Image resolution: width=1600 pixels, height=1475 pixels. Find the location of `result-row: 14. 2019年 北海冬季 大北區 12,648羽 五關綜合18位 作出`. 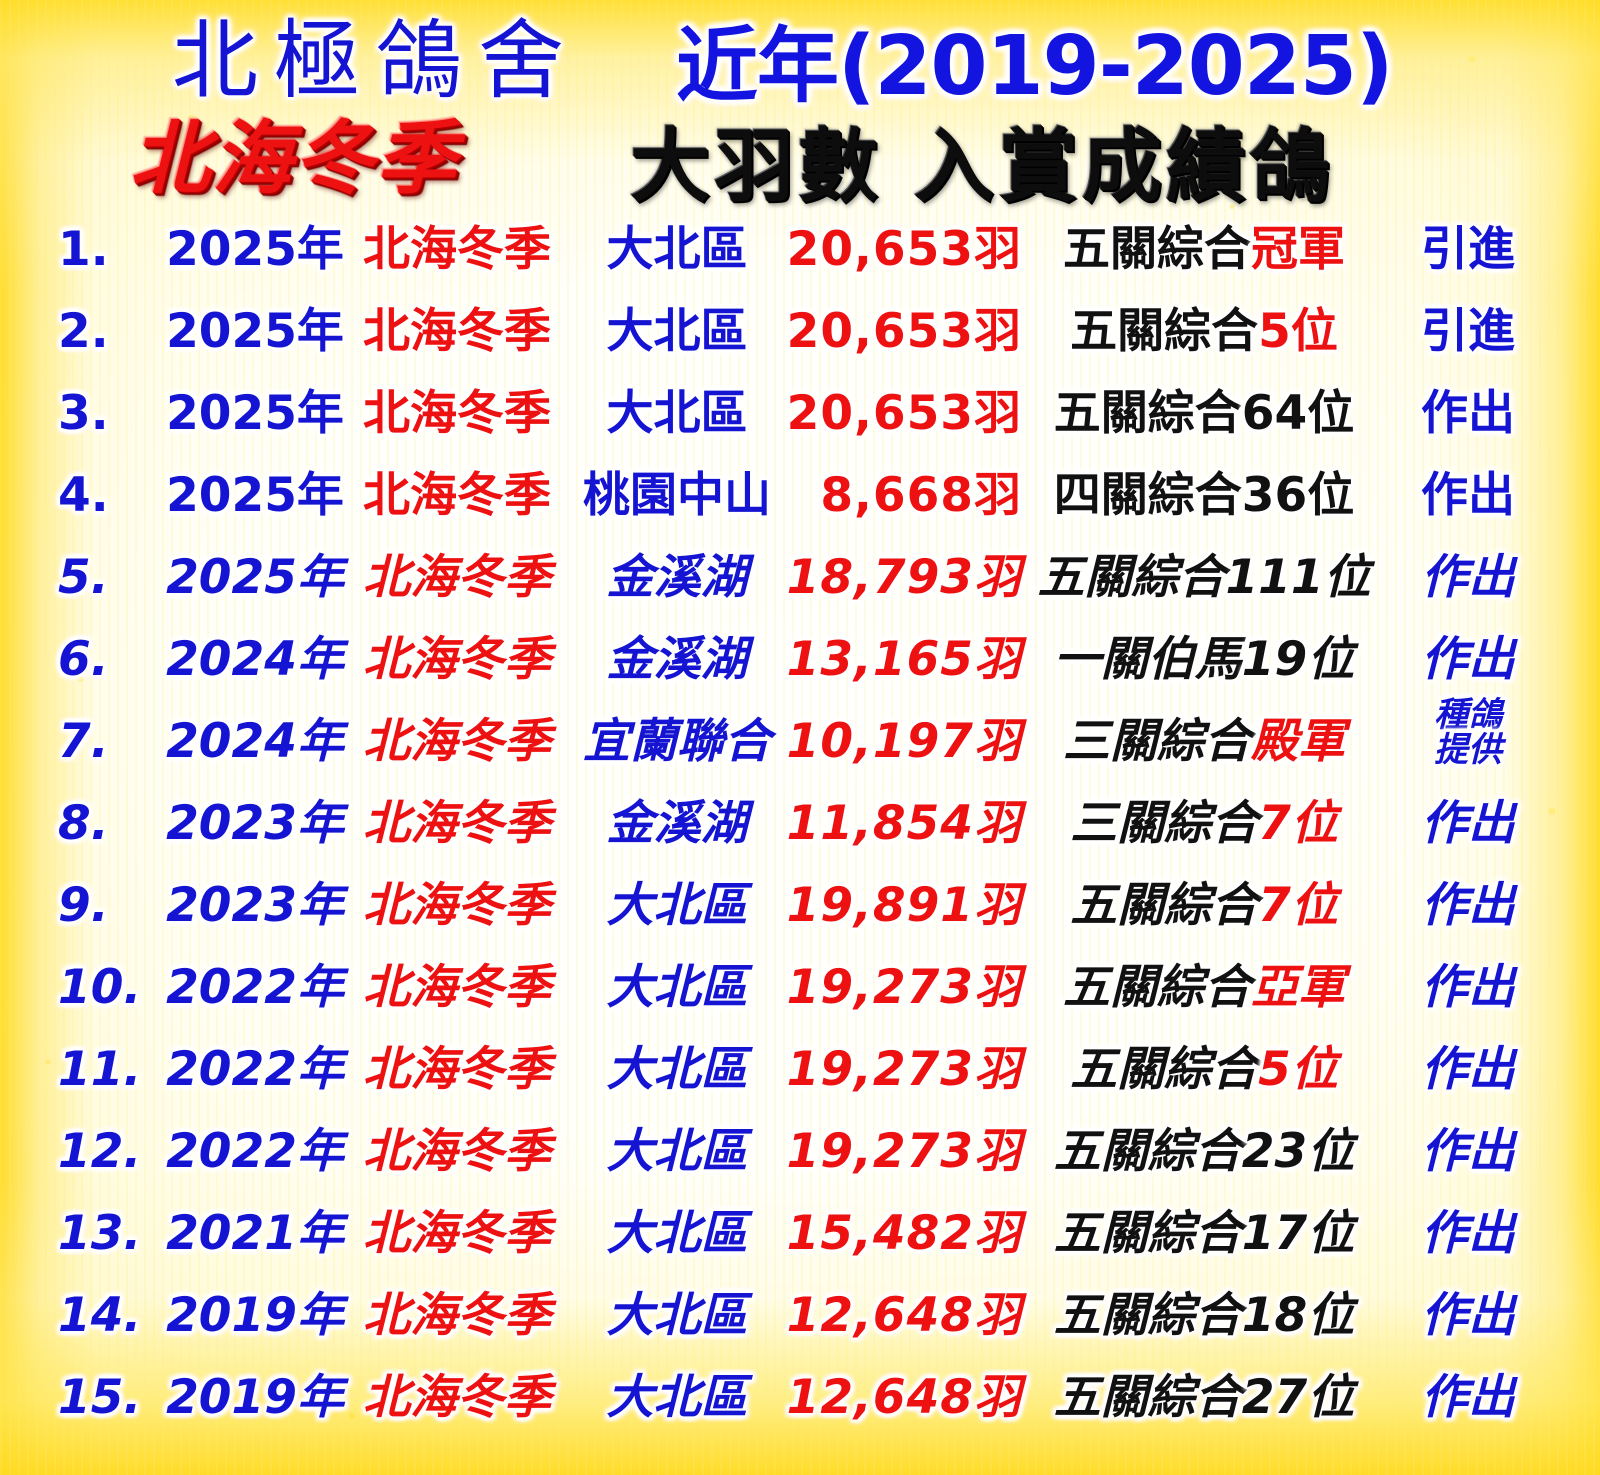

result-row: 14. 2019年 北海冬季 大北區 12,648羽 五關綜合18位 作出 is located at coordinates (800, 1319).